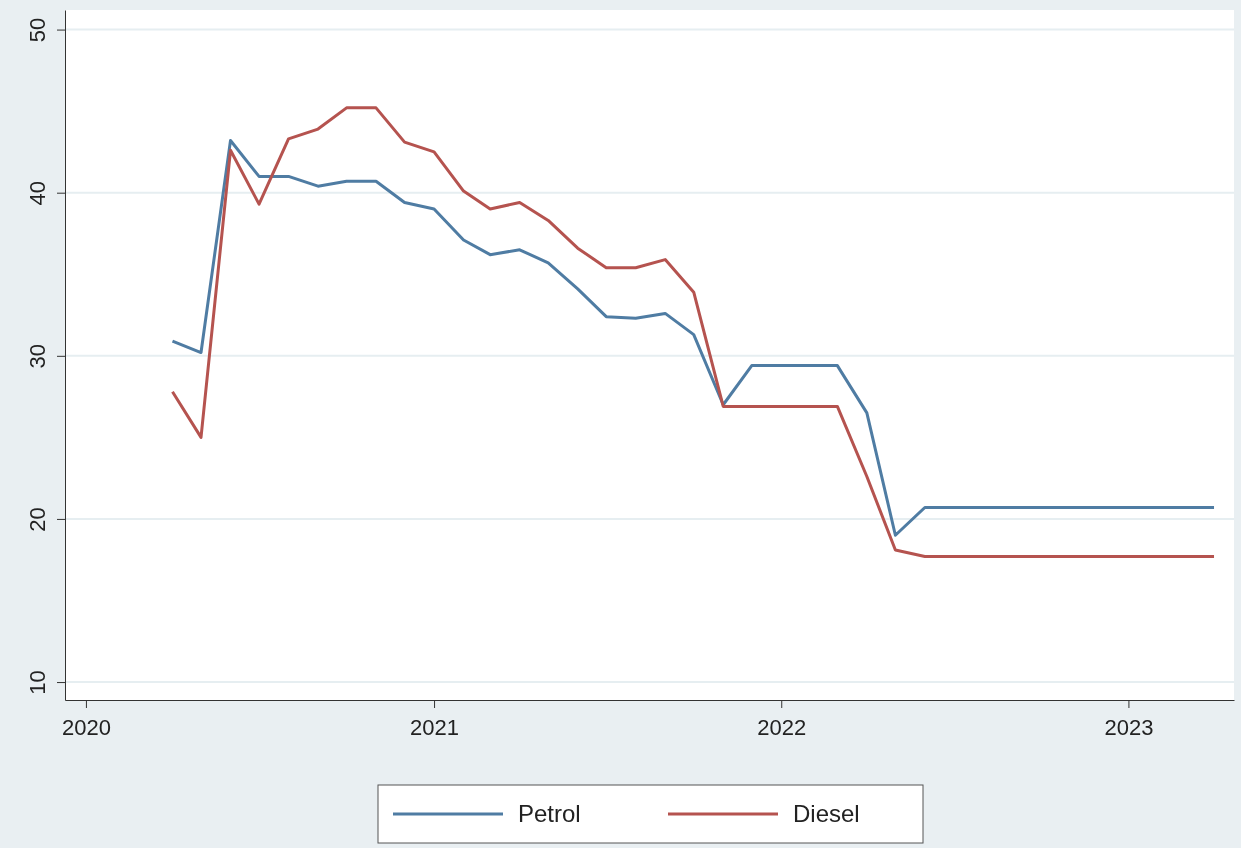  What do you see at coordinates (37, 356) in the screenshot?
I see `y-tick-label: 30` at bounding box center [37, 356].